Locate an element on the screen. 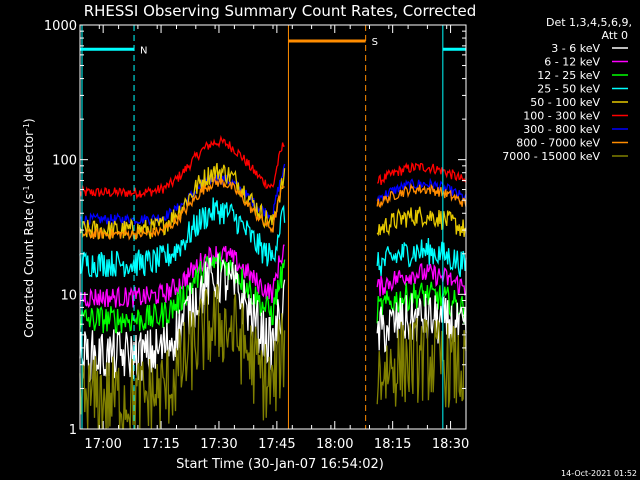 The image size is (640, 480). legend-label: 3 - 6 keV is located at coordinates (575, 48).